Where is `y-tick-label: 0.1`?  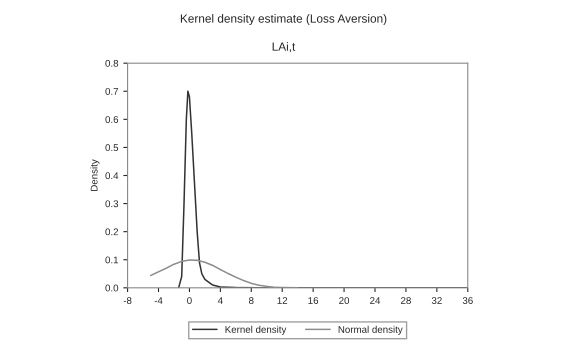
y-tick-label: 0.1 is located at coordinates (111, 260).